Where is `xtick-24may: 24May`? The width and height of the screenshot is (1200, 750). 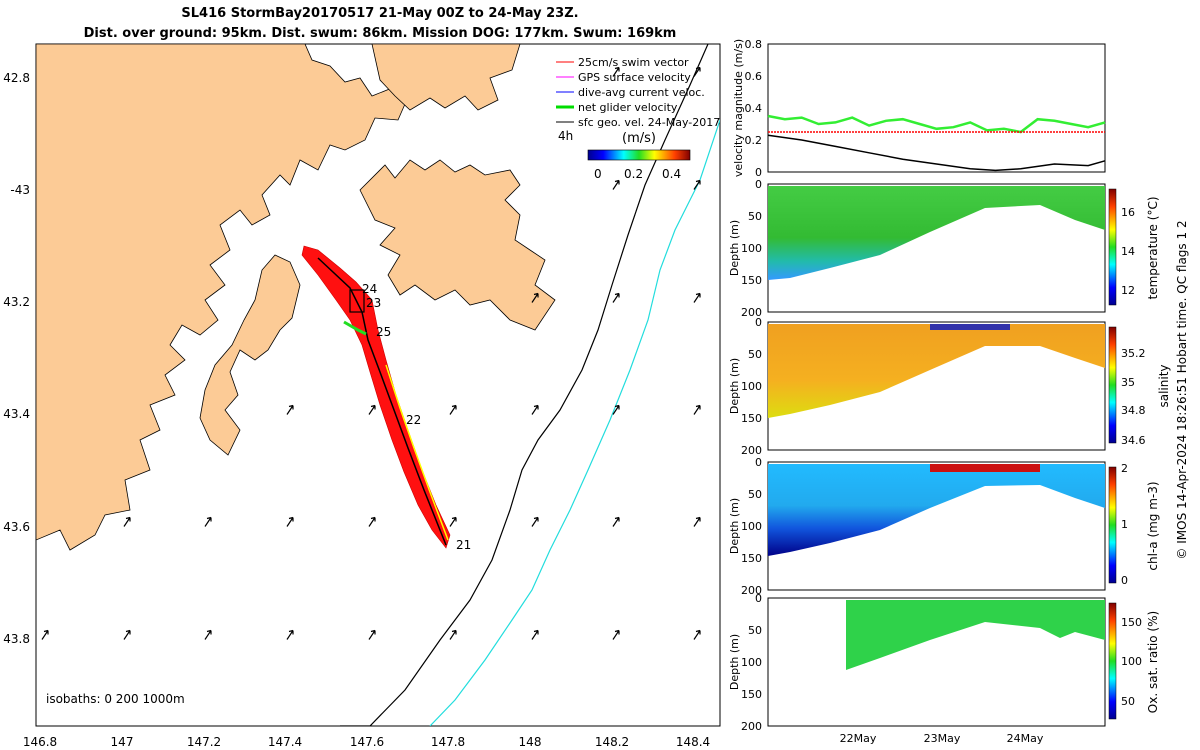 xtick-24may: 24May is located at coordinates (1025, 738).